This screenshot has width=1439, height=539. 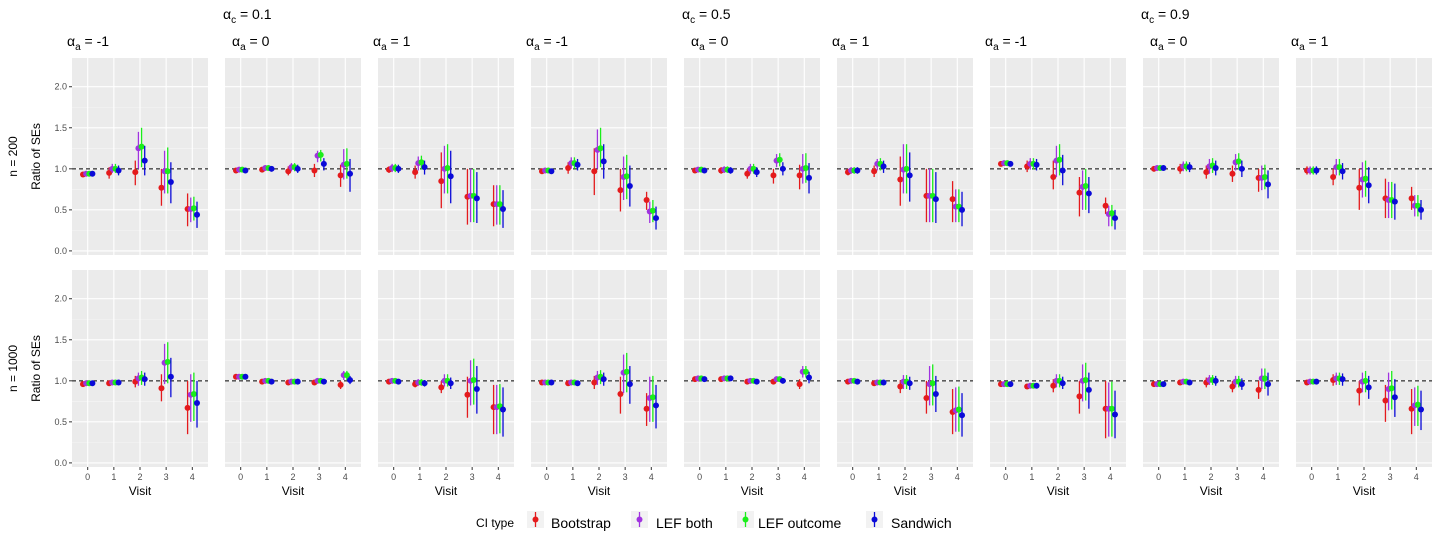 I want to click on y-tick-label: 1.0, so click(x=60, y=381).